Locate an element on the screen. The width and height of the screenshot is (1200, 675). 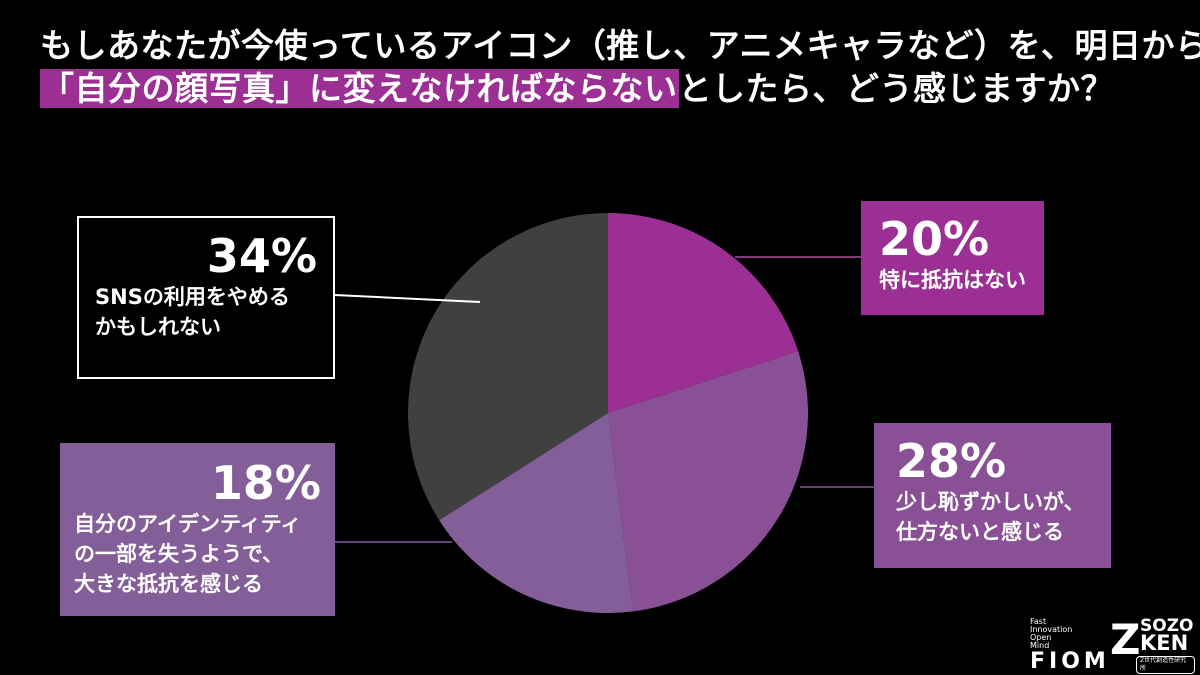
callout-20-label-1: 特に抵抗はない is located at coordinates (952, 280).